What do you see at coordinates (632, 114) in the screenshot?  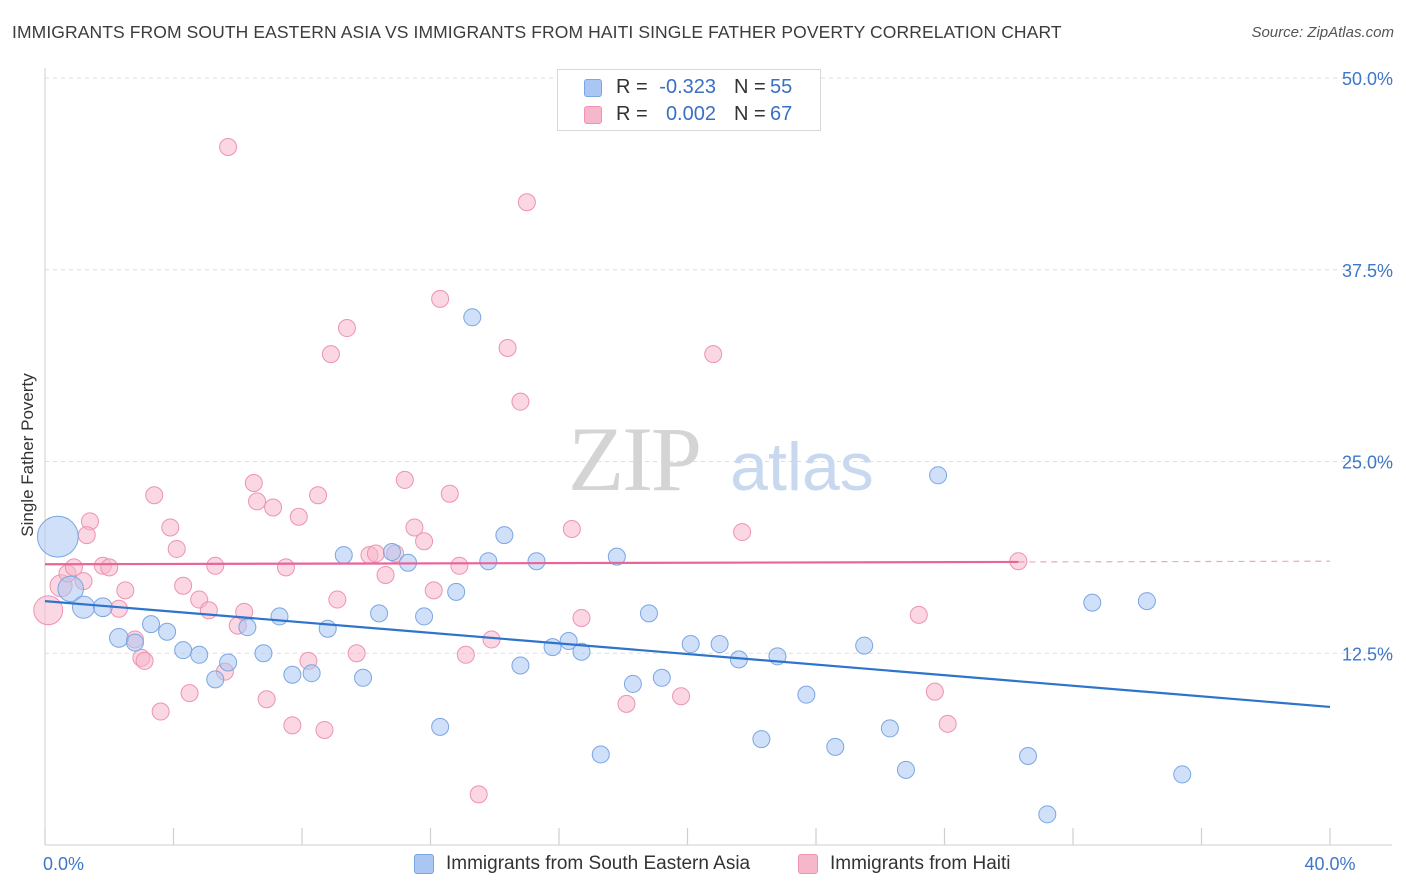 I see `legend-r-label: R =` at bounding box center [632, 114].